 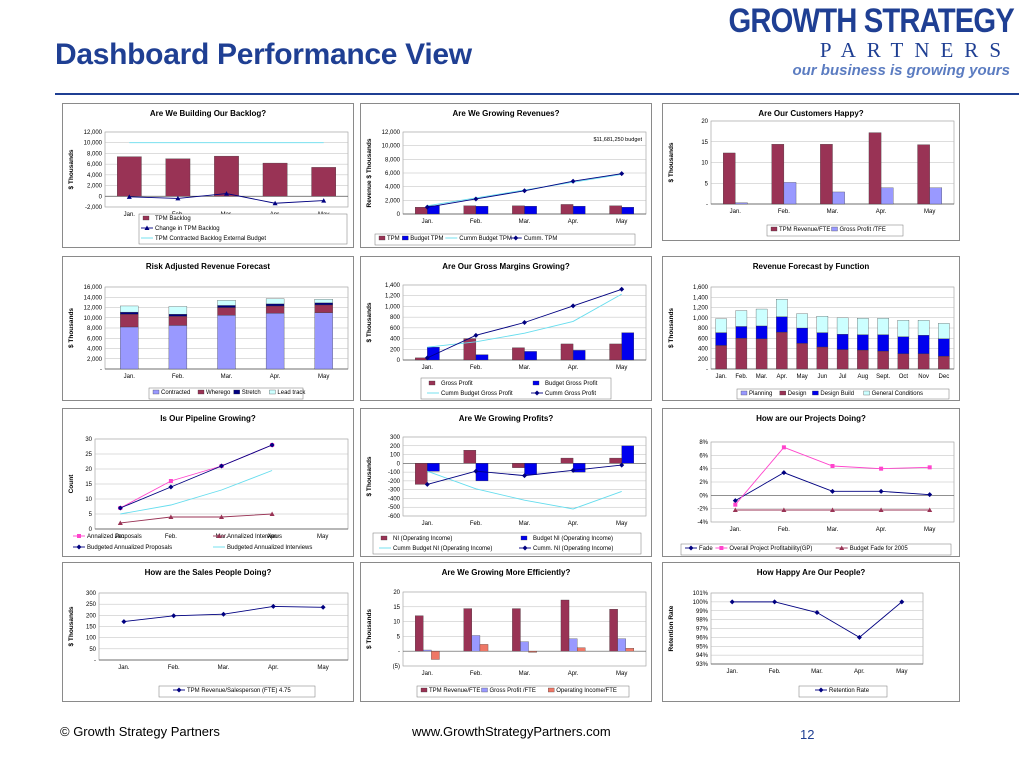 I want to click on chart-title: How Happy Are Our People?, so click(x=811, y=572).